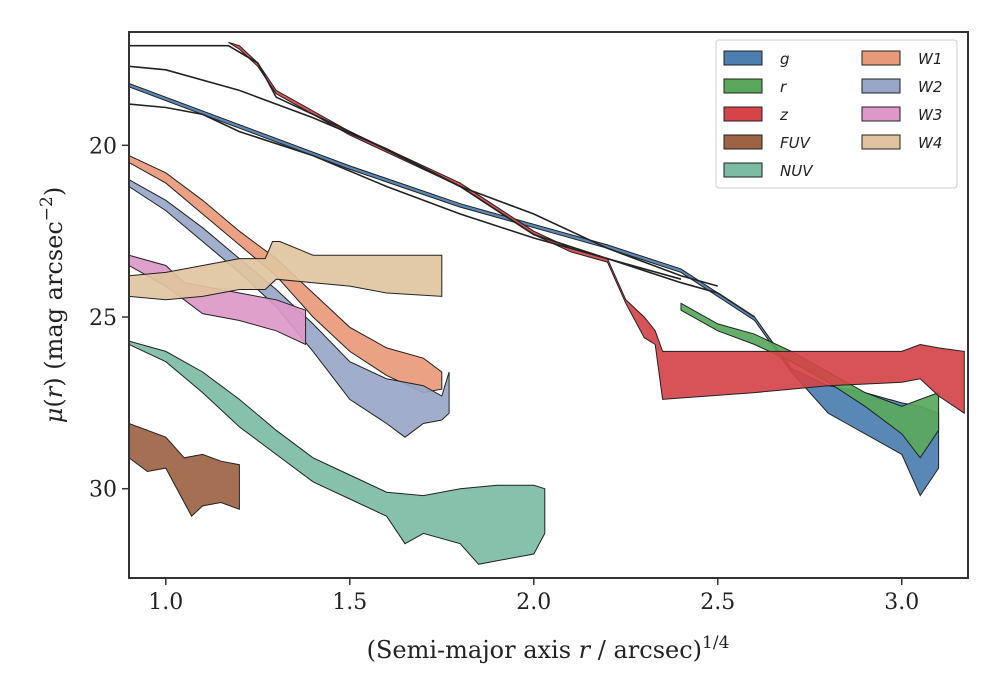 This screenshot has width=1000, height=700. What do you see at coordinates (930, 87) in the screenshot?
I see `legend-label-w2: W2` at bounding box center [930, 87].